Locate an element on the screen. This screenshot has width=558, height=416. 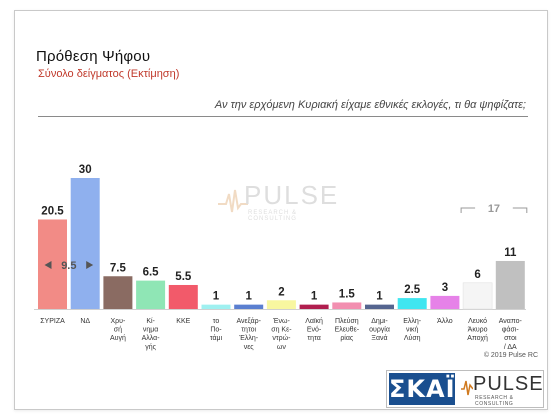
bar-value-label: 6.5 is located at coordinates (151, 273).